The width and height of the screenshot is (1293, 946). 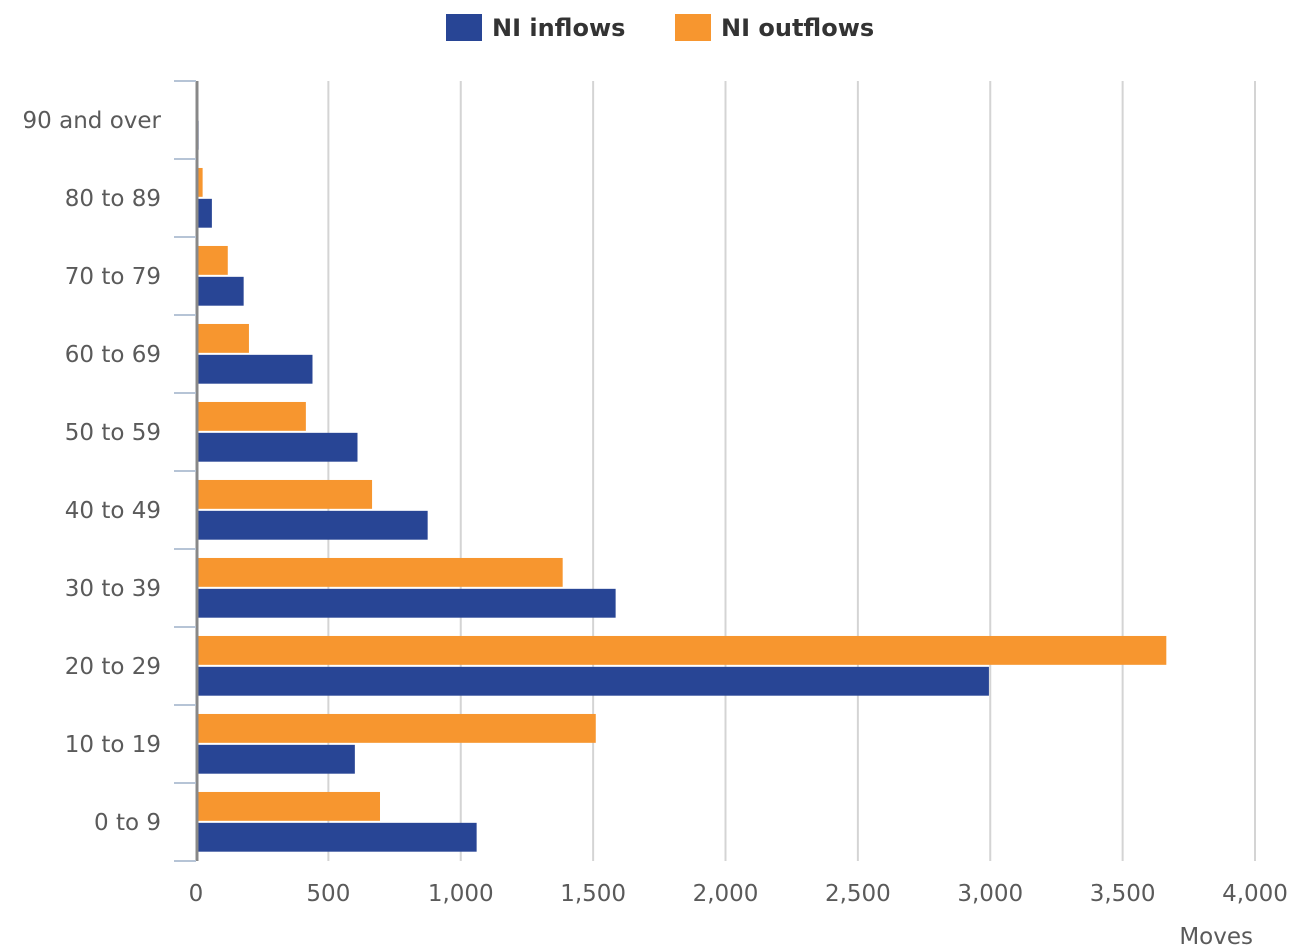 I want to click on x-tick-label: 1,000, so click(x=461, y=894).